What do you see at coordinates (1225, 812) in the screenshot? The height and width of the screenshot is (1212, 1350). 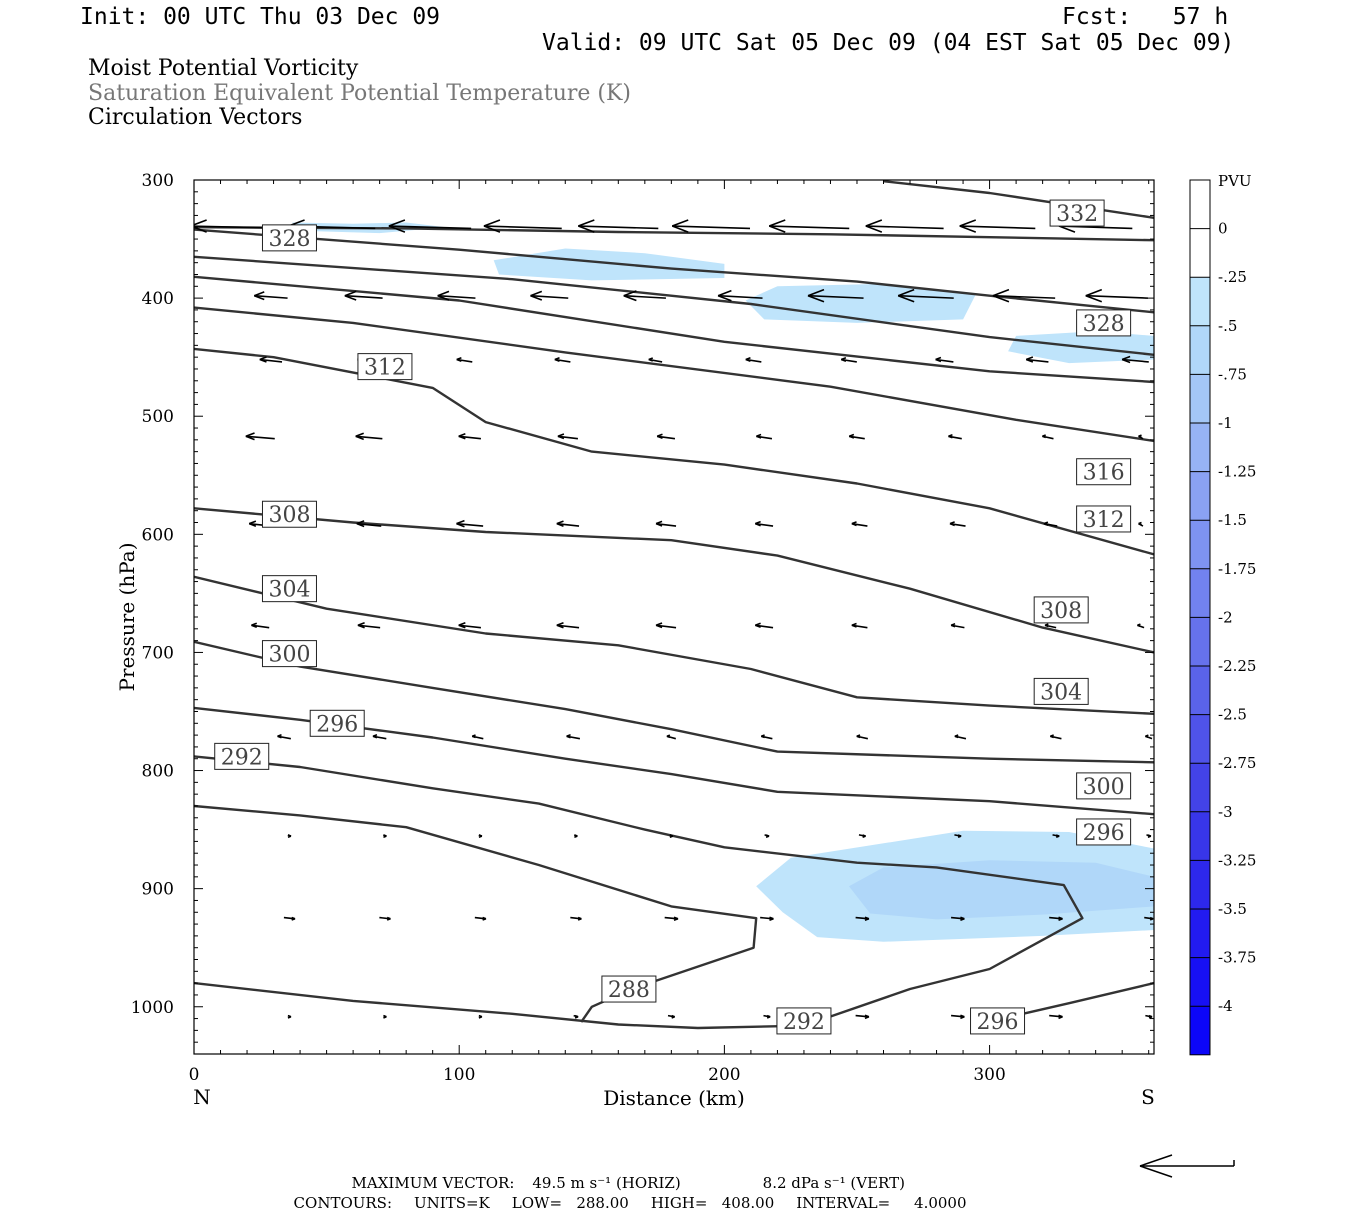 I see `colorbar-label: -3` at bounding box center [1225, 812].